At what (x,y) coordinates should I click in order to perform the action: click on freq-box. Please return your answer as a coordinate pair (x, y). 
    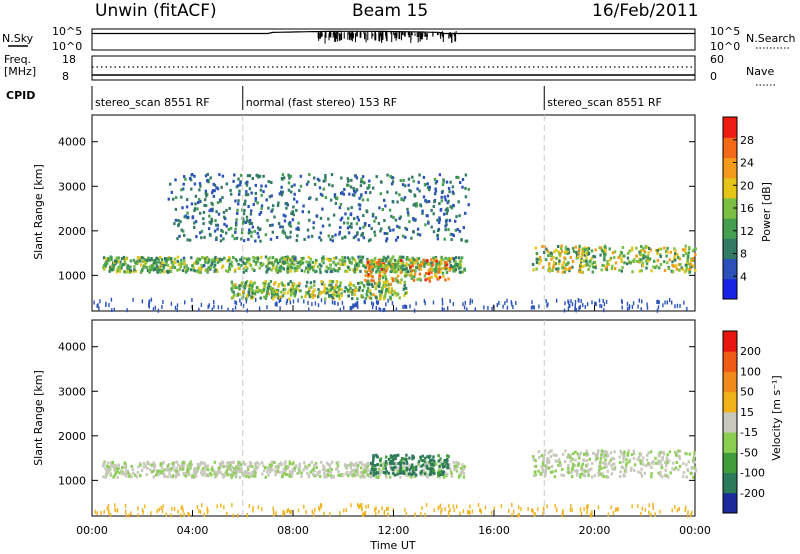
    Looking at the image, I should click on (393, 68).